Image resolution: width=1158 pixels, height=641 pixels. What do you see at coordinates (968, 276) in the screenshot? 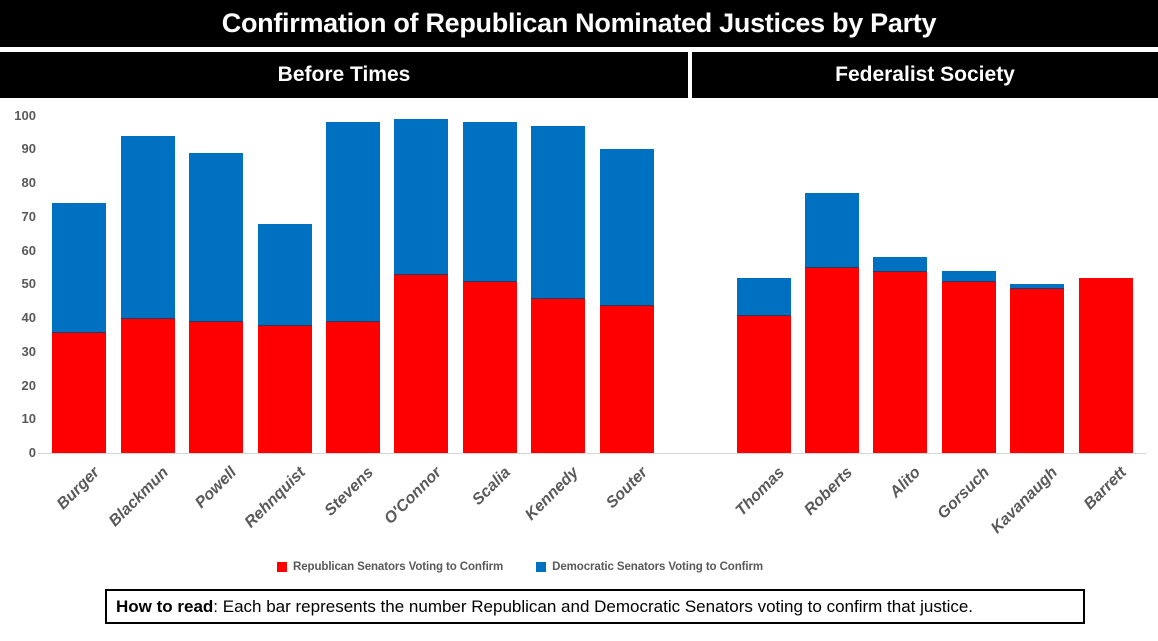
I see `bar-democratic-Gorsuch` at bounding box center [968, 276].